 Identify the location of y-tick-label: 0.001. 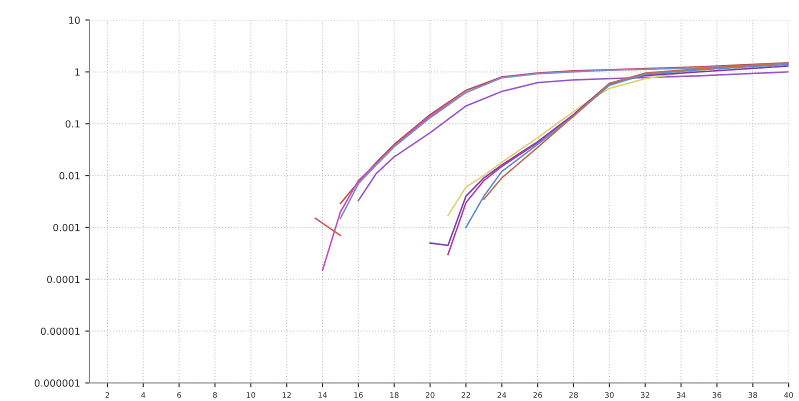
(66, 228).